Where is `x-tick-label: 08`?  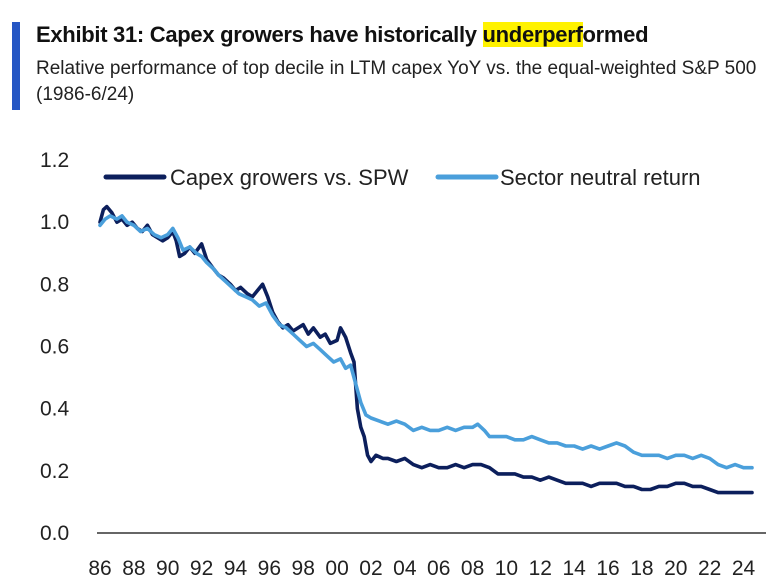
x-tick-label: 08 is located at coordinates (472, 568).